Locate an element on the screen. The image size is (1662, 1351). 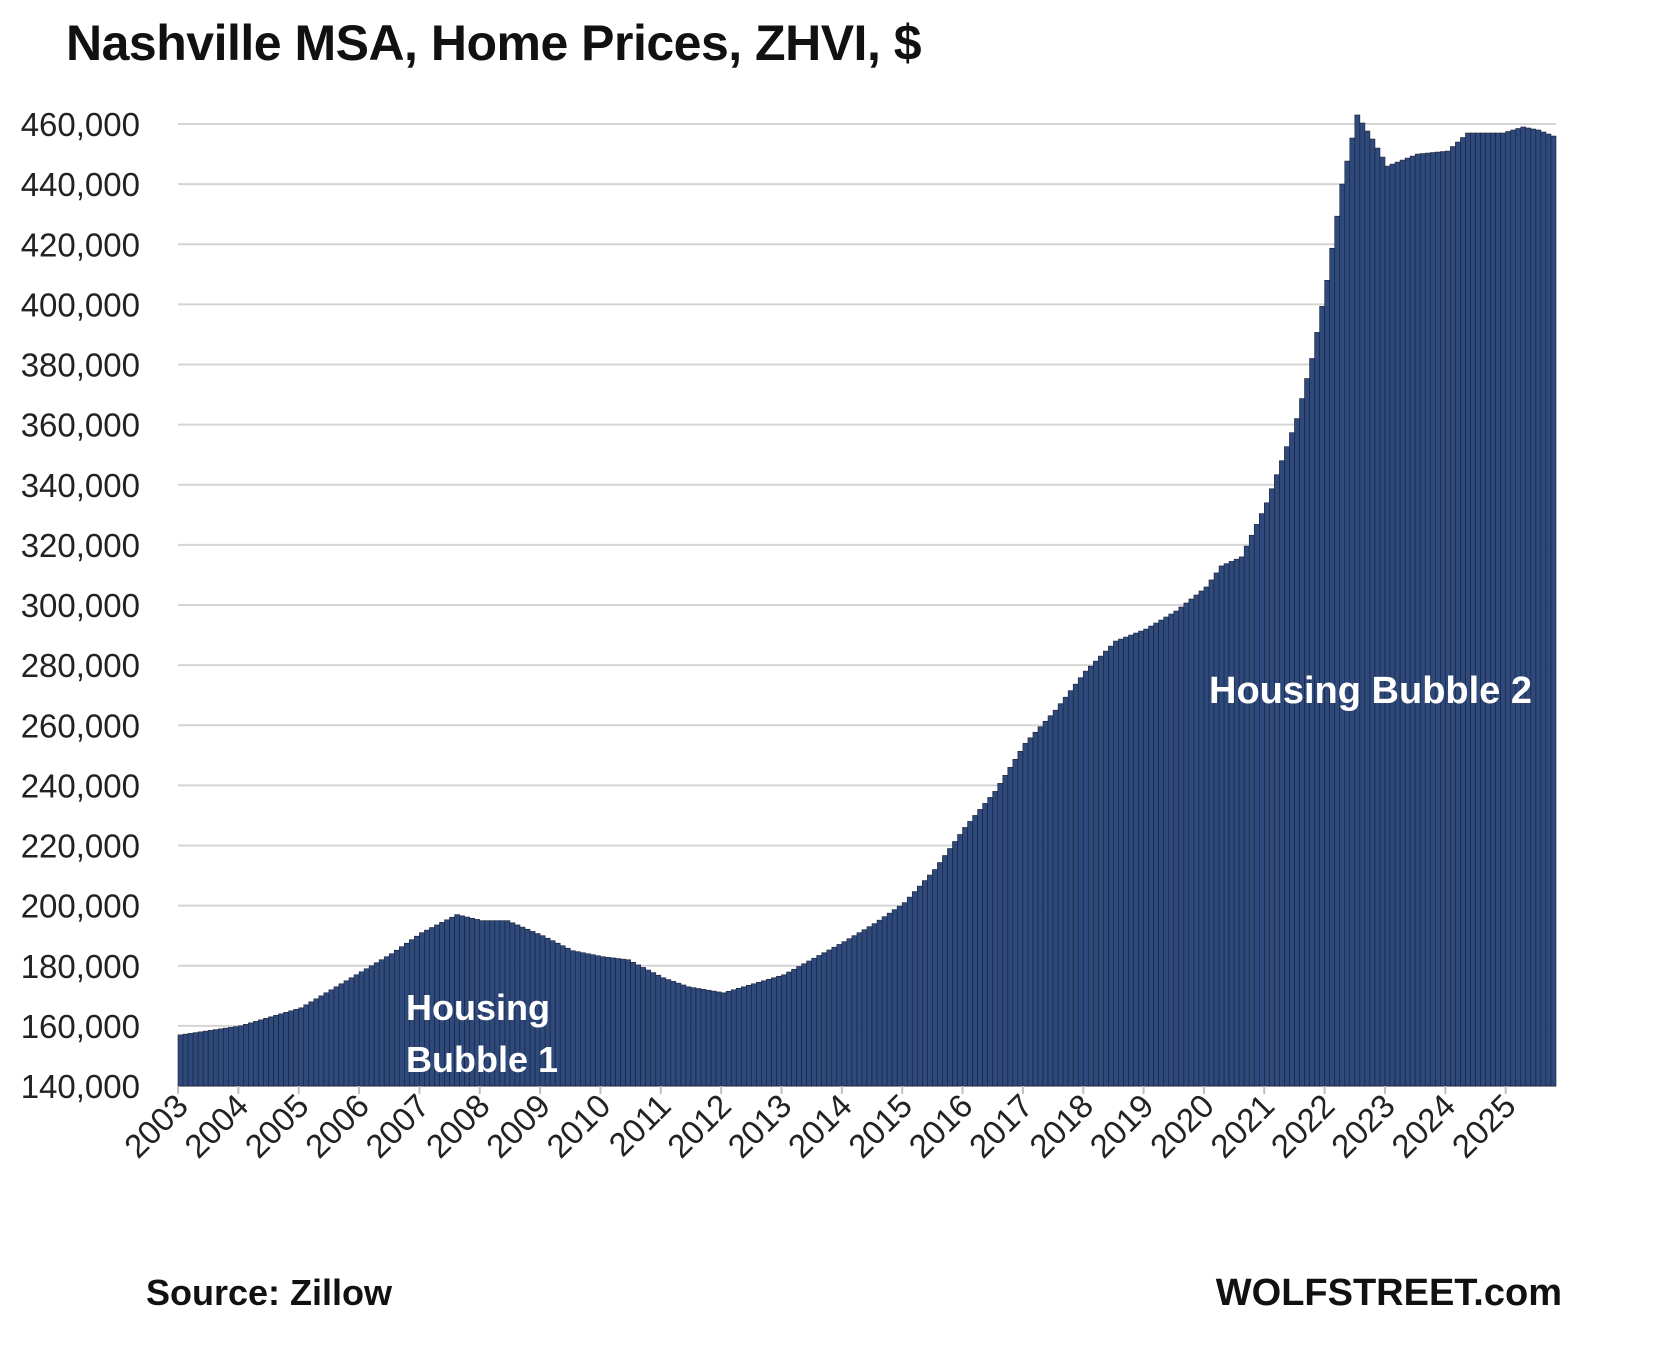
chart-title: Nashville MSA, Home Prices, ZHVI, $ is located at coordinates (494, 43).